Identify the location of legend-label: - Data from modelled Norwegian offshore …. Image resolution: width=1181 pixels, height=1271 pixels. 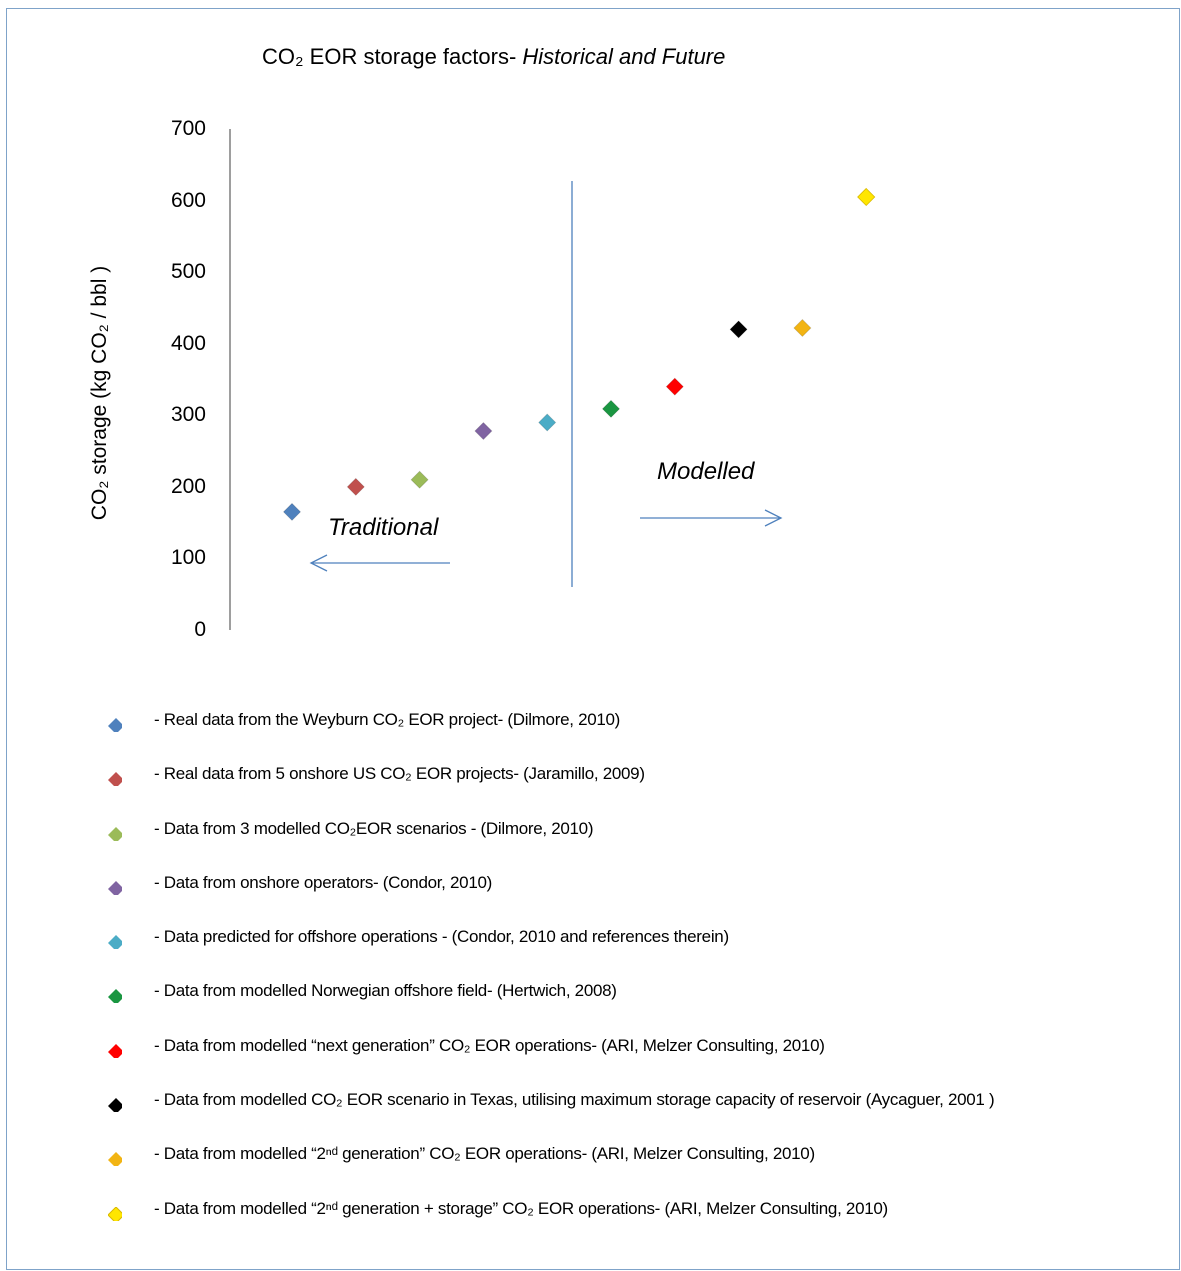
(385, 991).